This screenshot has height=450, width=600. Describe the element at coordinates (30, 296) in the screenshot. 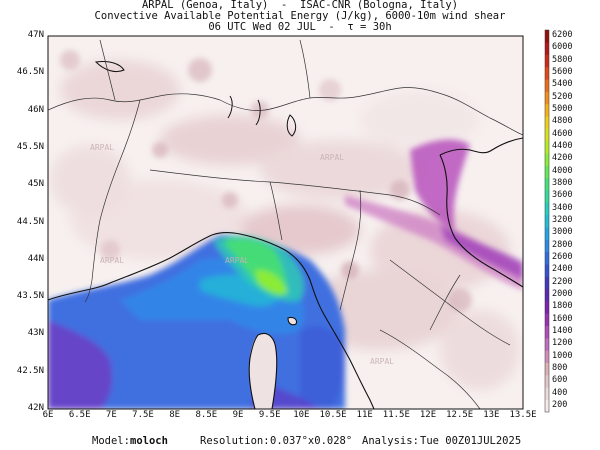

I see `latitude-label: 43.5N` at that location.